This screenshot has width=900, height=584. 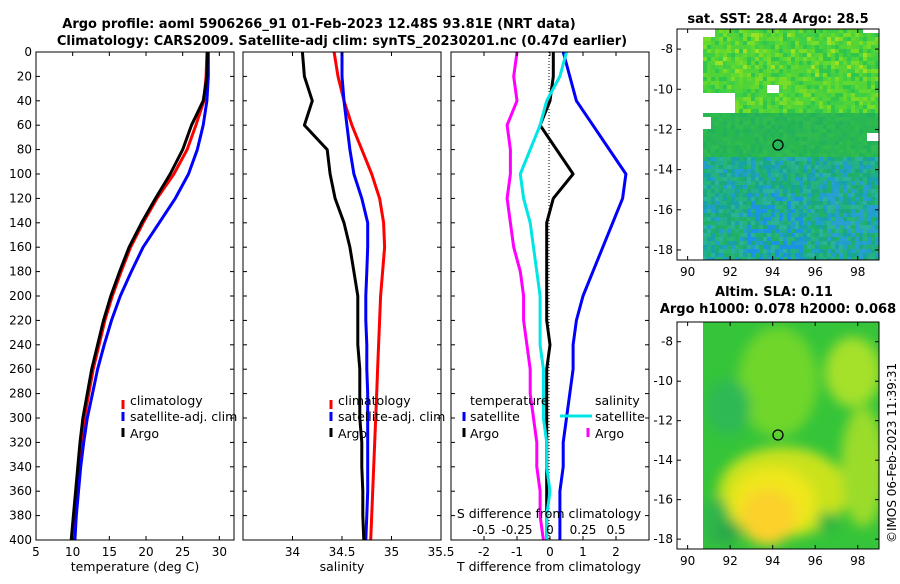 What do you see at coordinates (20, 345) in the screenshot?
I see `depth-tick-label: 240` at bounding box center [20, 345].